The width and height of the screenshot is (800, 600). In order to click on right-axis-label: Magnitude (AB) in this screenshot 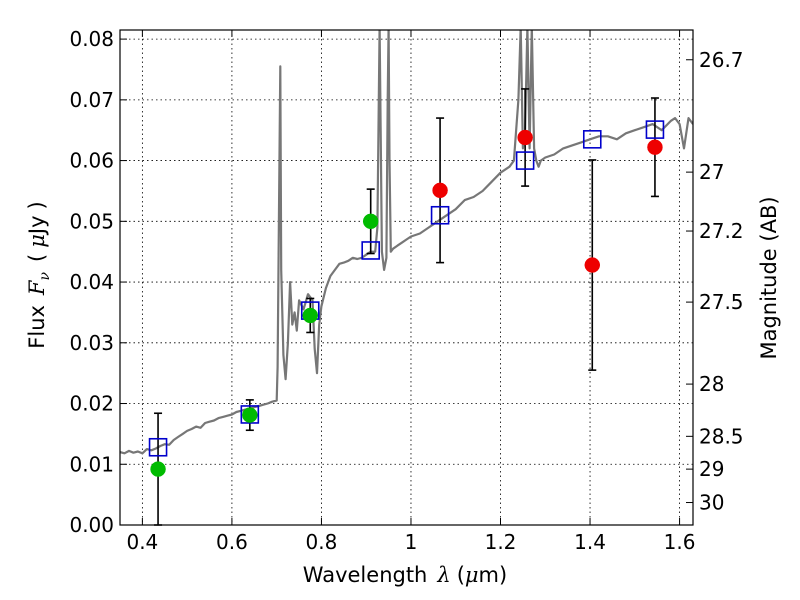, I will do `click(769, 277)`.